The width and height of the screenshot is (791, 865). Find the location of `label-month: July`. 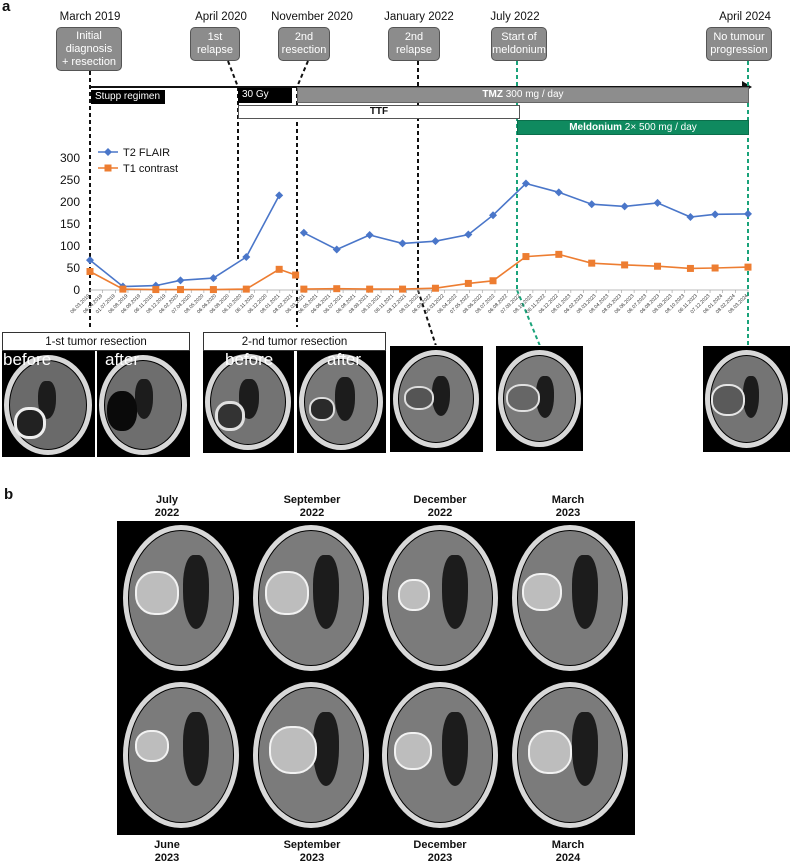

label-month: July is located at coordinates (166, 500).